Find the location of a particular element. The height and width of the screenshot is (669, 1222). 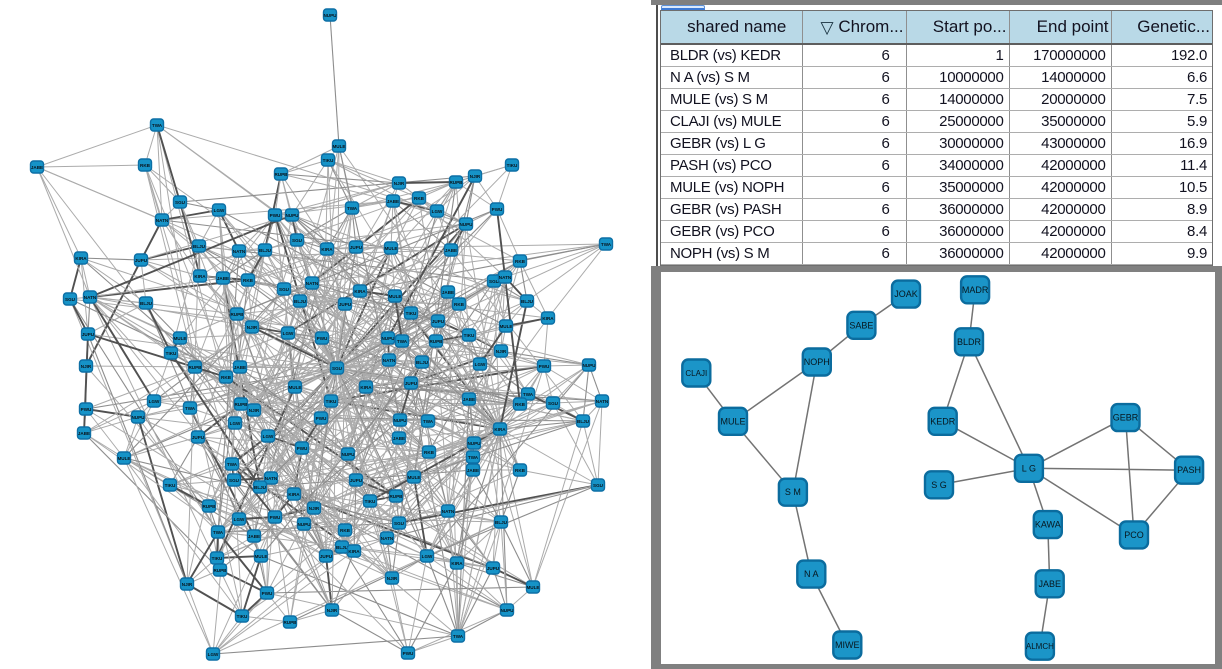

svg-text: PASH is located at coordinates (1189, 470).